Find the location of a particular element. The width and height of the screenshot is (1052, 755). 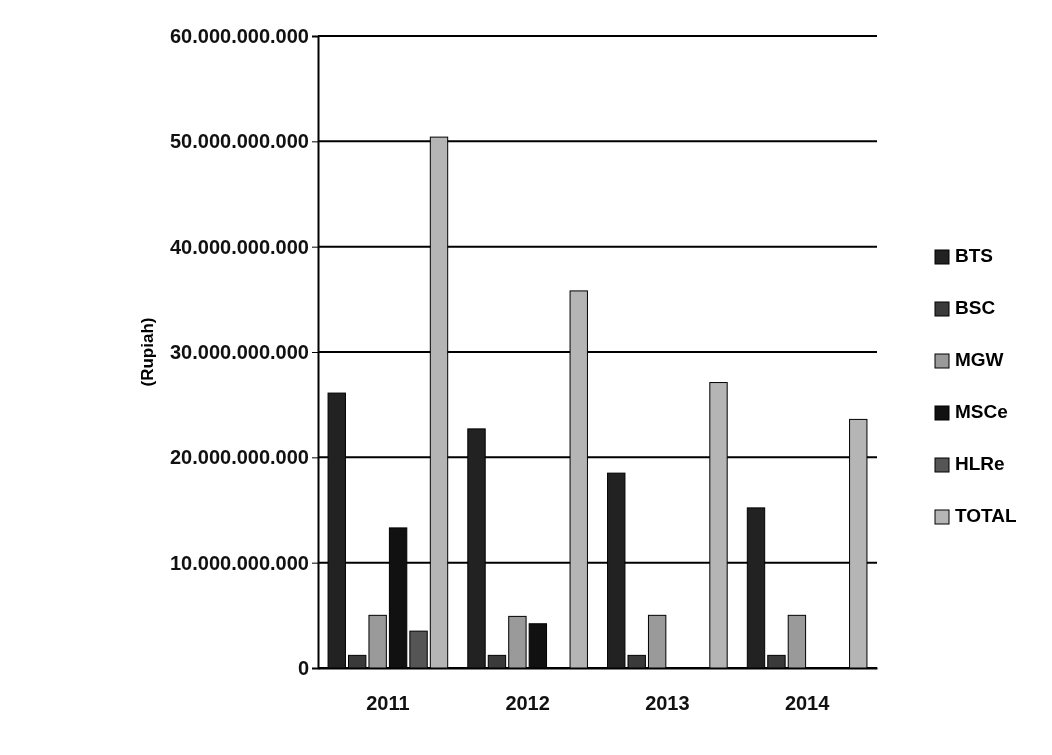

y-axis-title: (Rupiah) is located at coordinates (147, 352).